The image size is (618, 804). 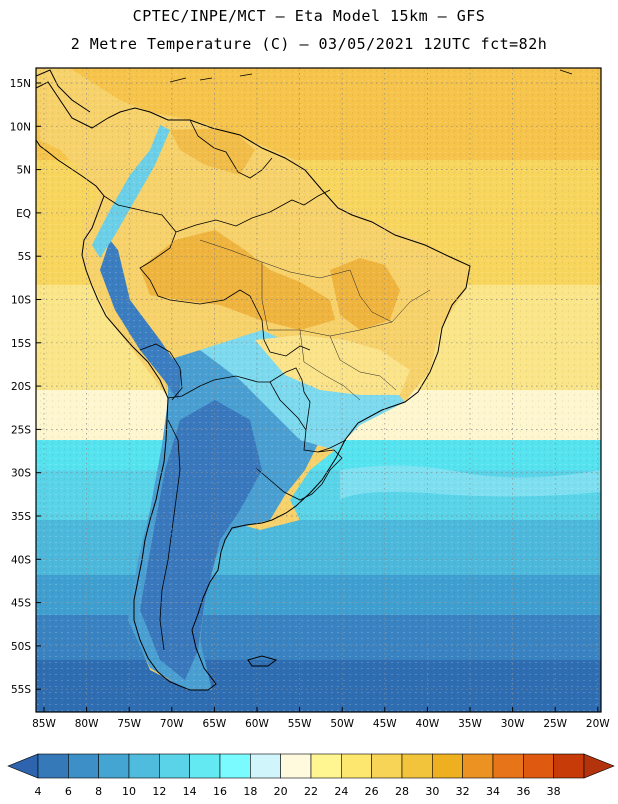 I want to click on brazil-state-borders, so click(x=315, y=320).